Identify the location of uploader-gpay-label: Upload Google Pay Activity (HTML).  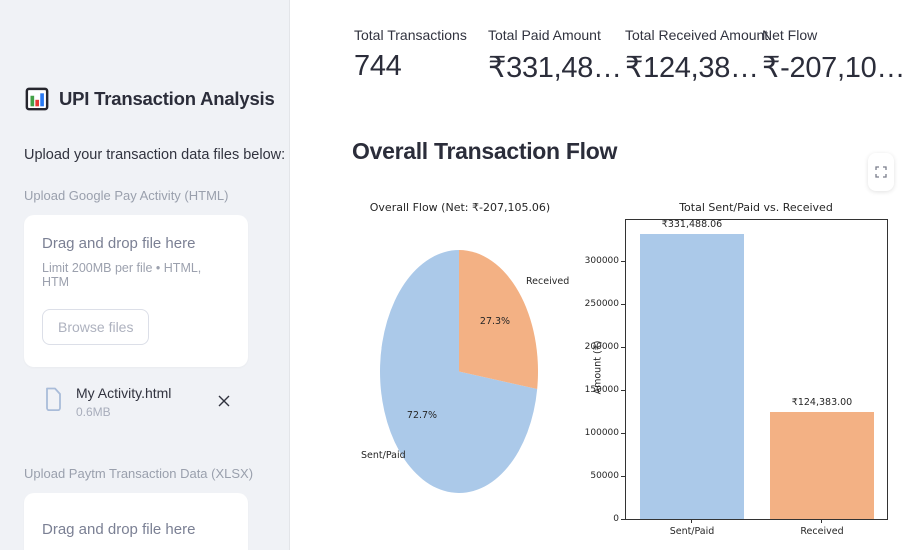
(126, 195).